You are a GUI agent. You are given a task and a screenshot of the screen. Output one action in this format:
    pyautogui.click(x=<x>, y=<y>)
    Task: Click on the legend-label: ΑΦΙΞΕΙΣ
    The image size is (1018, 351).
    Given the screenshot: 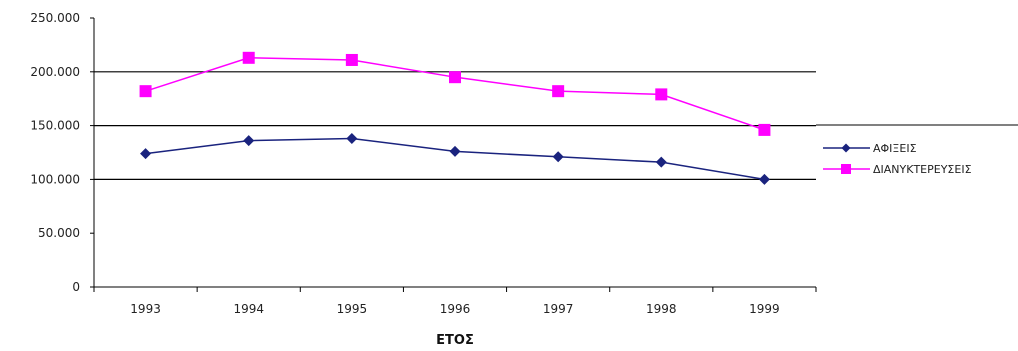 What is the action you would take?
    pyautogui.click(x=895, y=148)
    